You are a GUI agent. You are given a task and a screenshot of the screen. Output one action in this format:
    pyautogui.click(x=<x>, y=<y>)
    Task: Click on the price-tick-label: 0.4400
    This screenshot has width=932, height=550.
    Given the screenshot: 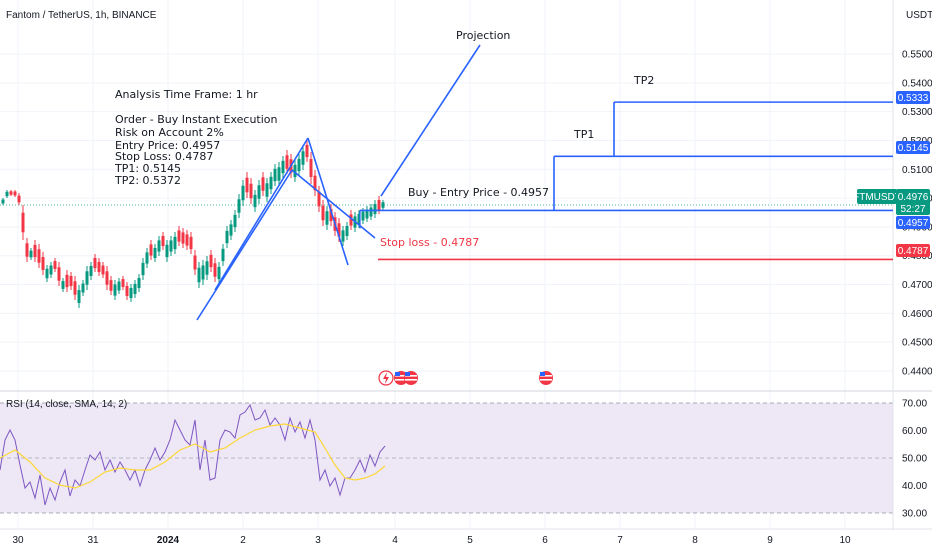 What is the action you would take?
    pyautogui.click(x=917, y=372)
    